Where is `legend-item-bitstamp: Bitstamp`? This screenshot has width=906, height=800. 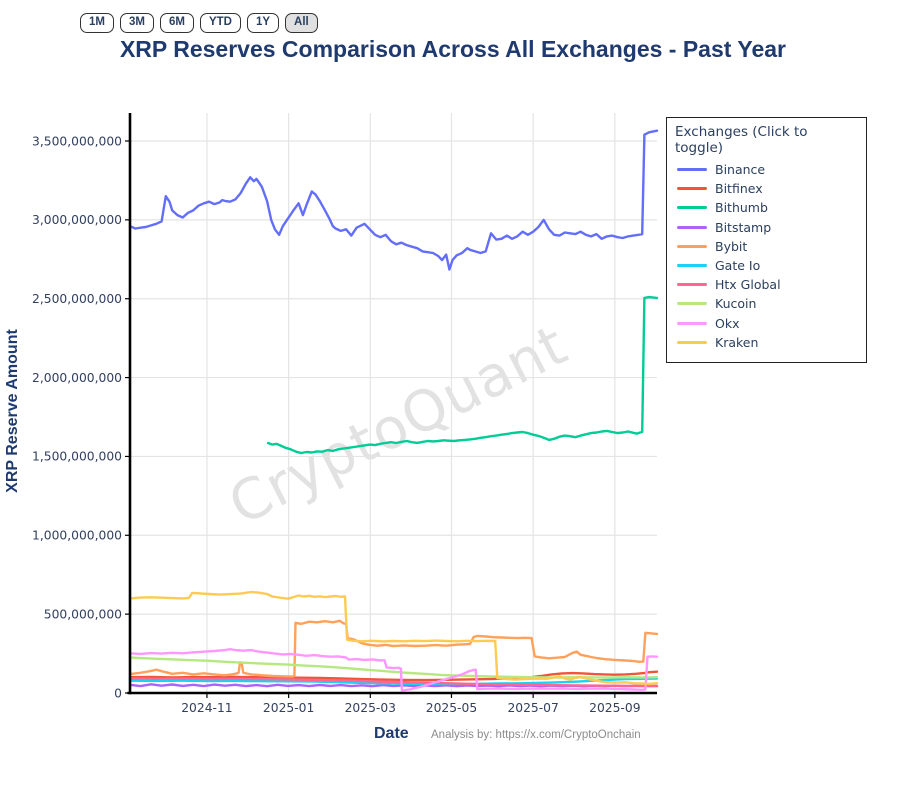 legend-item-bitstamp: Bitstamp is located at coordinates (766, 227).